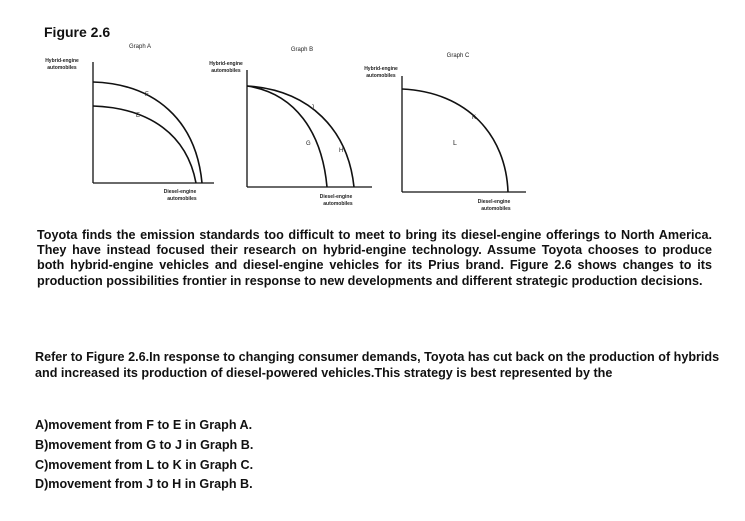 This screenshot has width=745, height=521. What do you see at coordinates (147, 95) in the screenshot?
I see `graph-a-point-f: F` at bounding box center [147, 95].